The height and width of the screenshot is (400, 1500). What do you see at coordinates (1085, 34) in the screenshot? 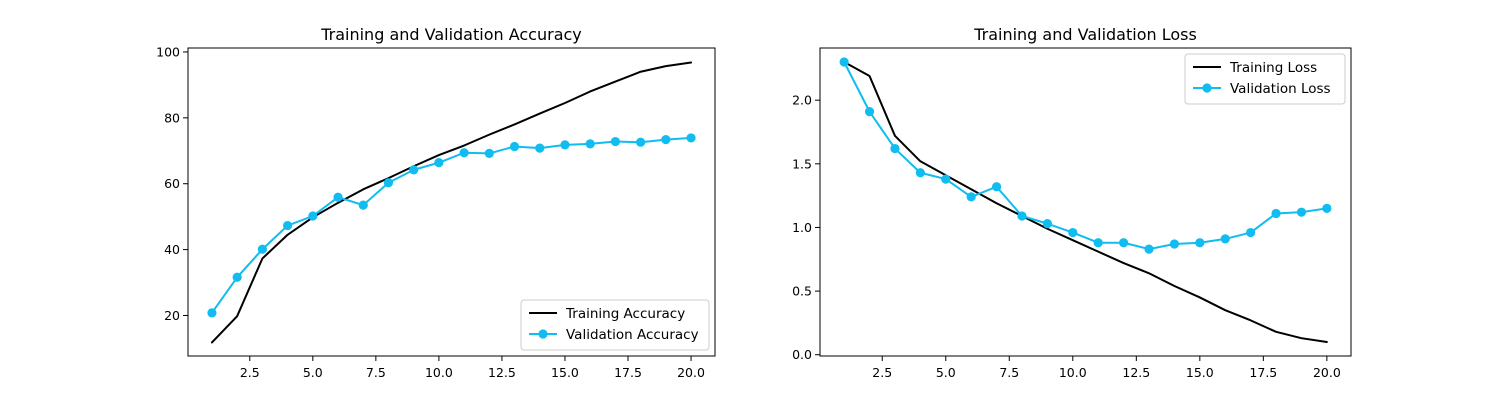
I see `chart-title: Training and Validation Loss` at bounding box center [1085, 34].